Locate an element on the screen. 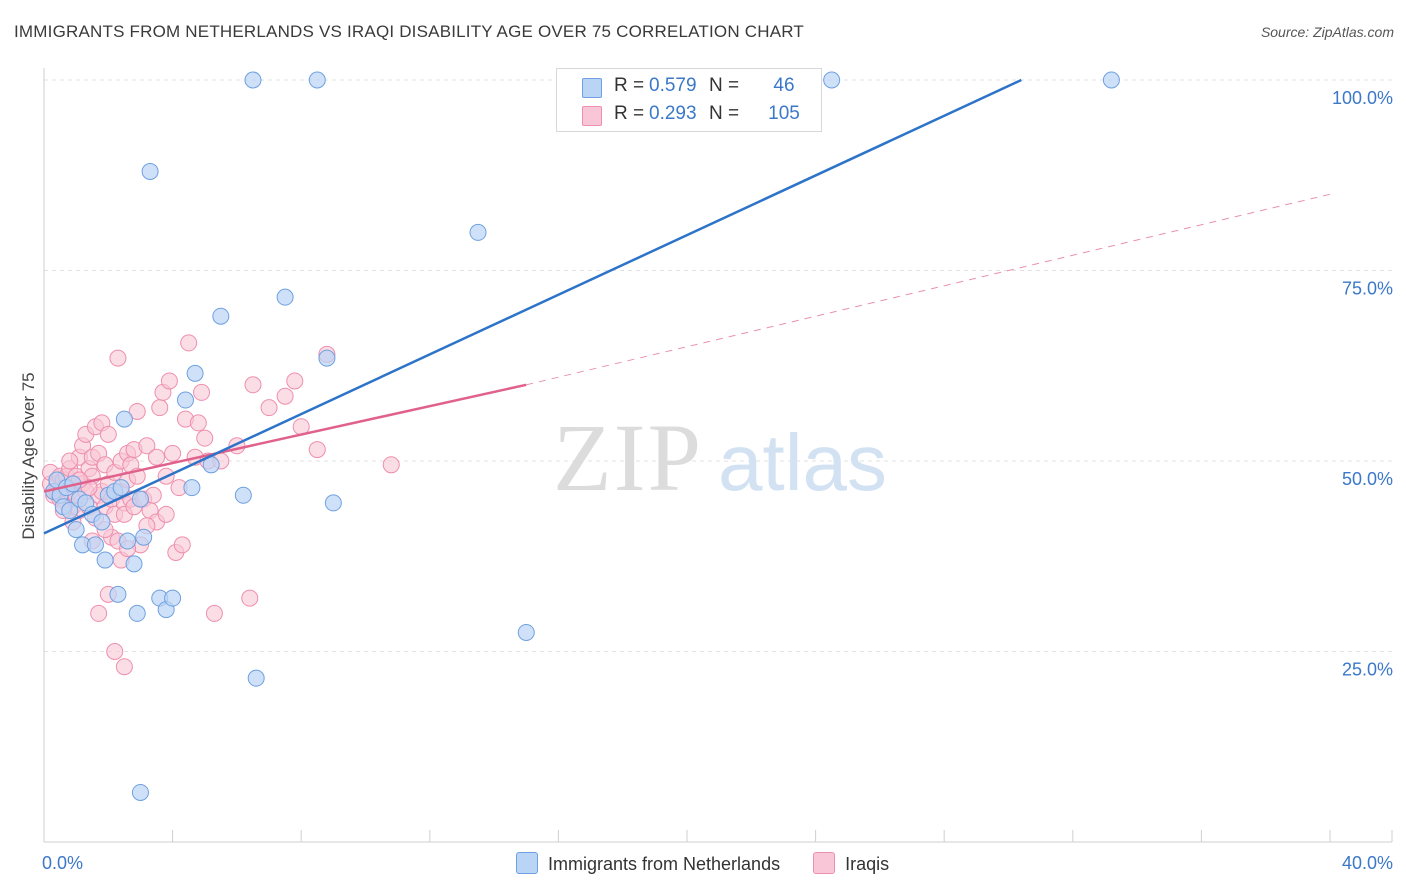 This screenshot has width=1406, height=892. n-value: 105 is located at coordinates (784, 113).